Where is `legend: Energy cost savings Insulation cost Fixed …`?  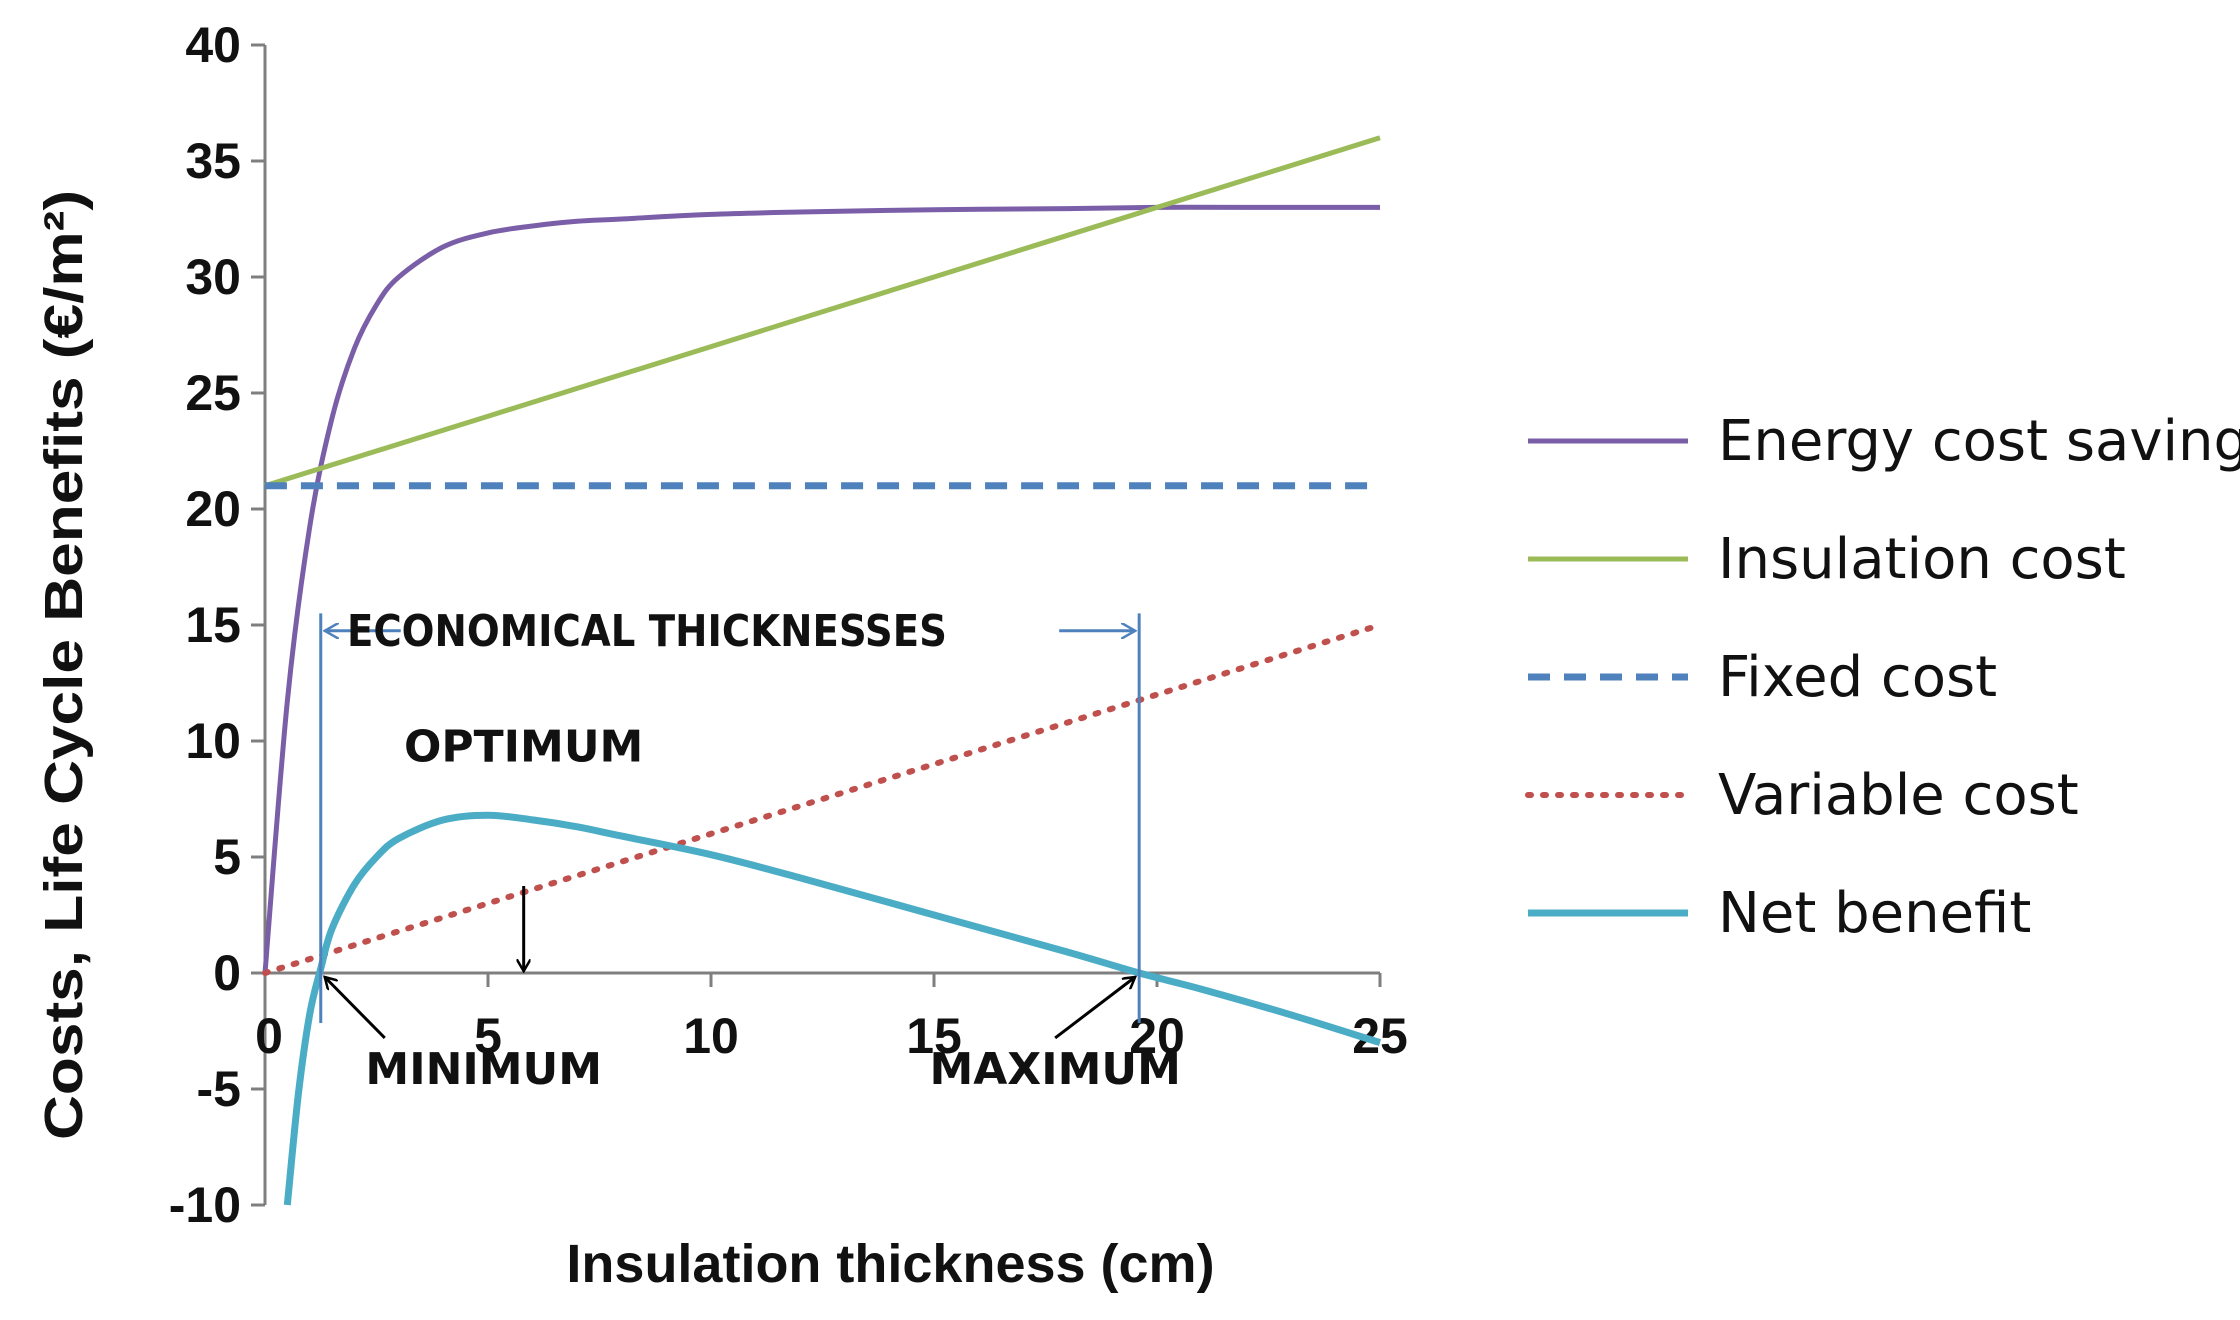
legend: Energy cost savings Insulation cost Fixed … is located at coordinates (1882, 677).